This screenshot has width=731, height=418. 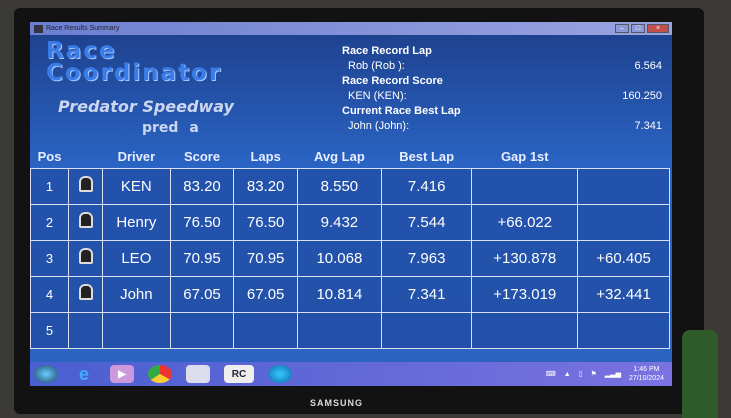 I want to click on cell-gap1: +173.019, so click(x=525, y=294).